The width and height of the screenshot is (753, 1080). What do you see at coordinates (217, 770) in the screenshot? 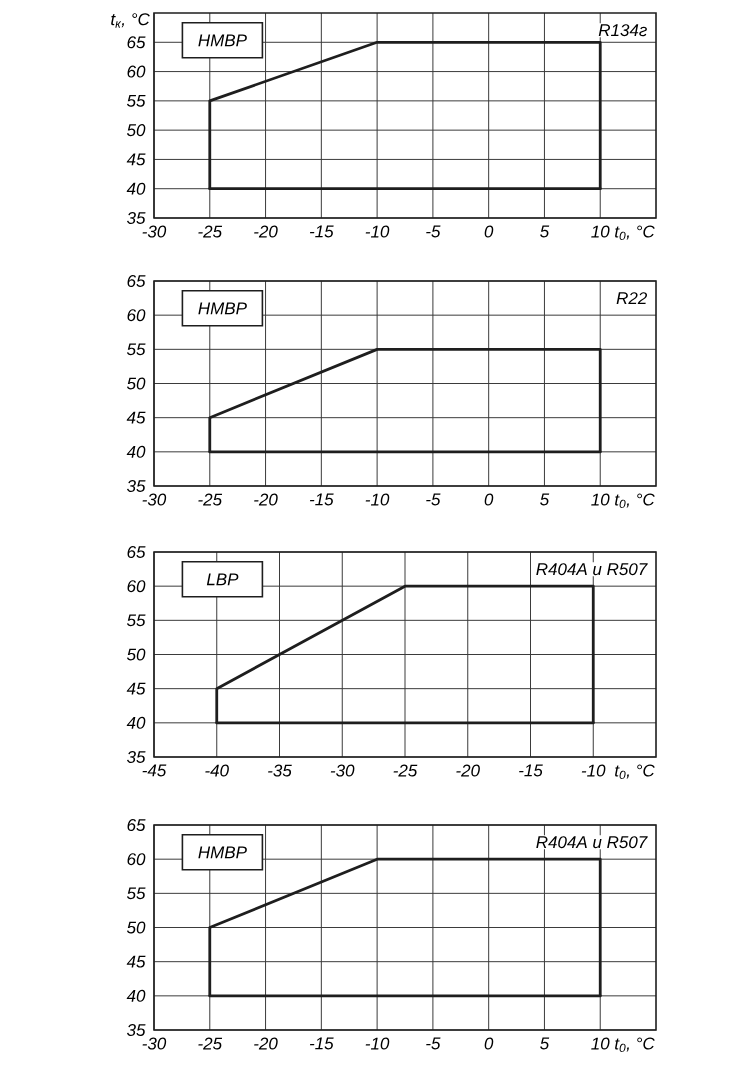
I see `x-tick-label: -40` at bounding box center [217, 770].